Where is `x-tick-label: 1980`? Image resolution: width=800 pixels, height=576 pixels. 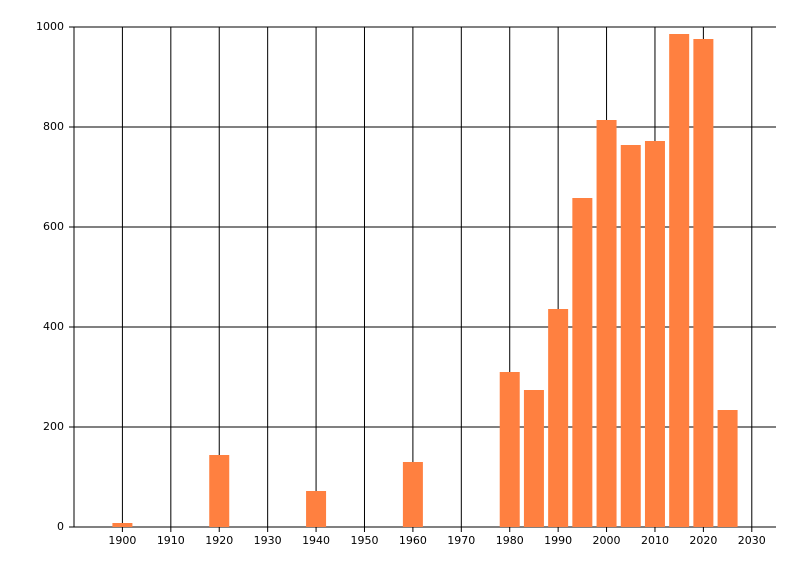
x-tick-label: 1980 is located at coordinates (510, 540).